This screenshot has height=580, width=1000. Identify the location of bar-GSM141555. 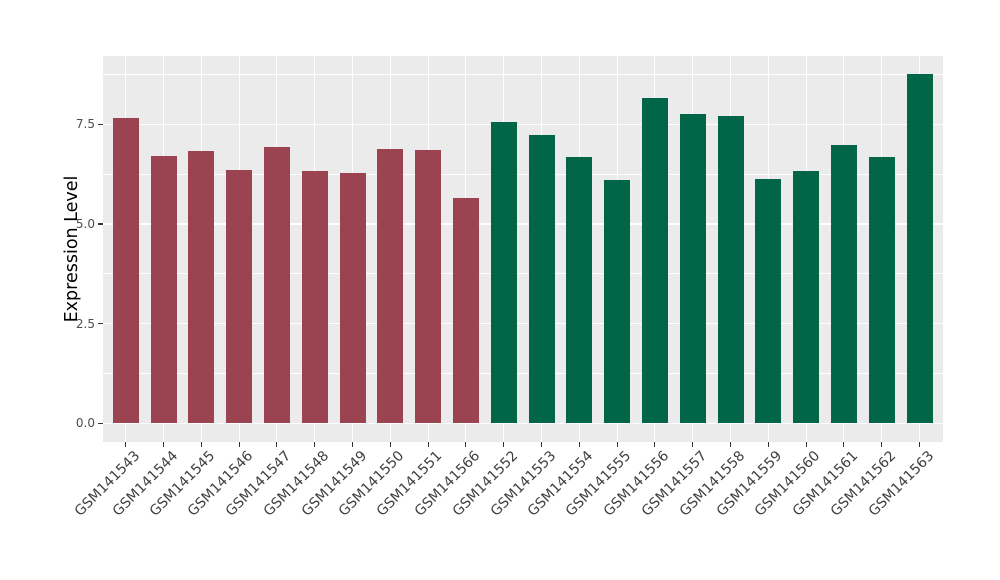
(617, 302).